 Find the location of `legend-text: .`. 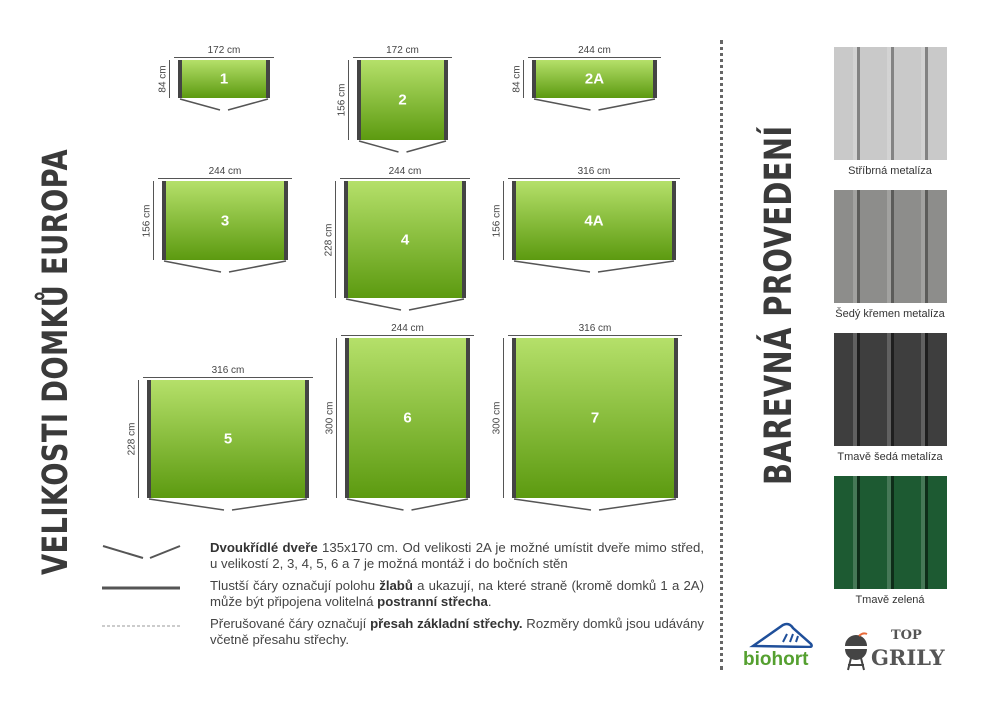

legend-text: . is located at coordinates (489, 601).